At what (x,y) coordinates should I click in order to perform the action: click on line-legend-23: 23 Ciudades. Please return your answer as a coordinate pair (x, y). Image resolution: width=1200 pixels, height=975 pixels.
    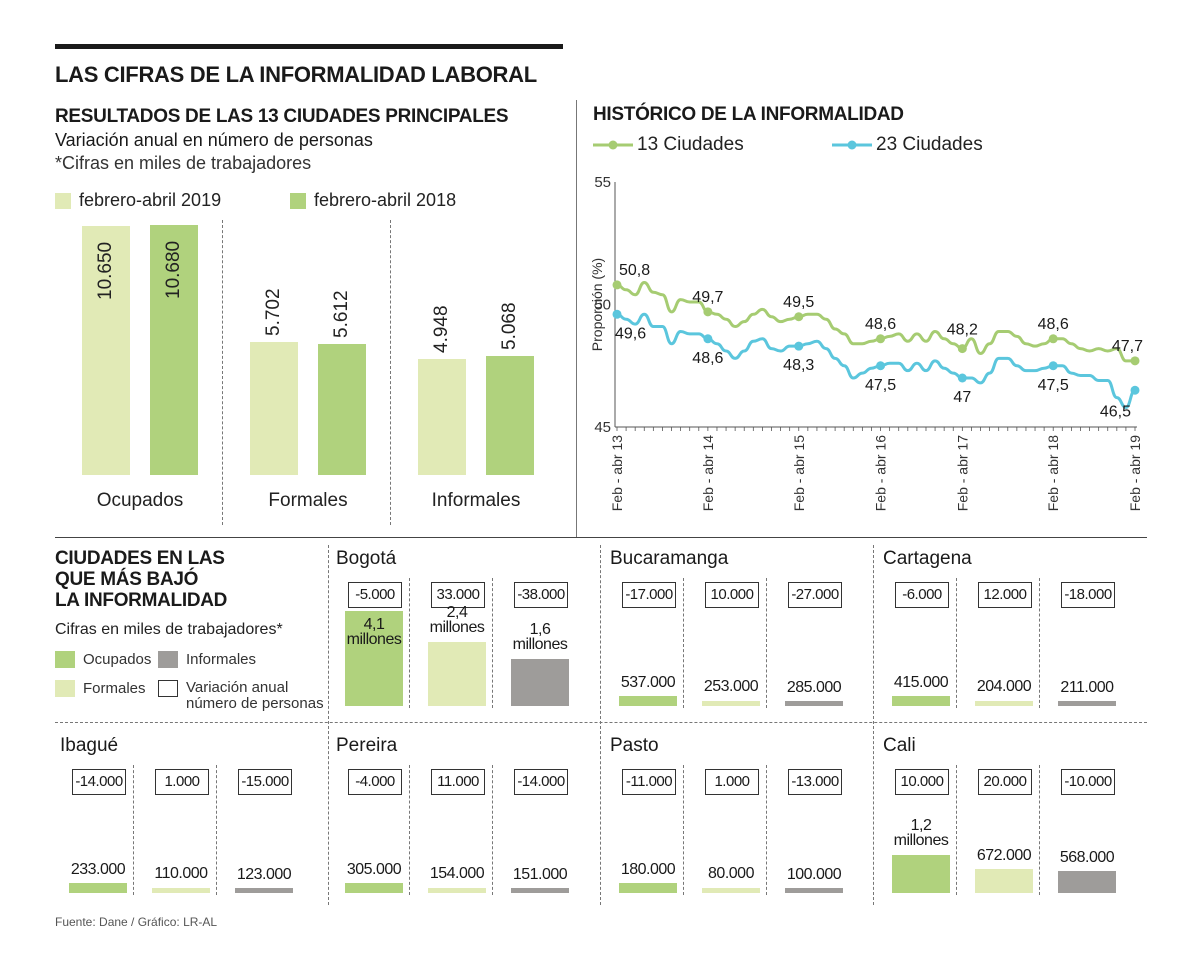
    Looking at the image, I should click on (907, 145).